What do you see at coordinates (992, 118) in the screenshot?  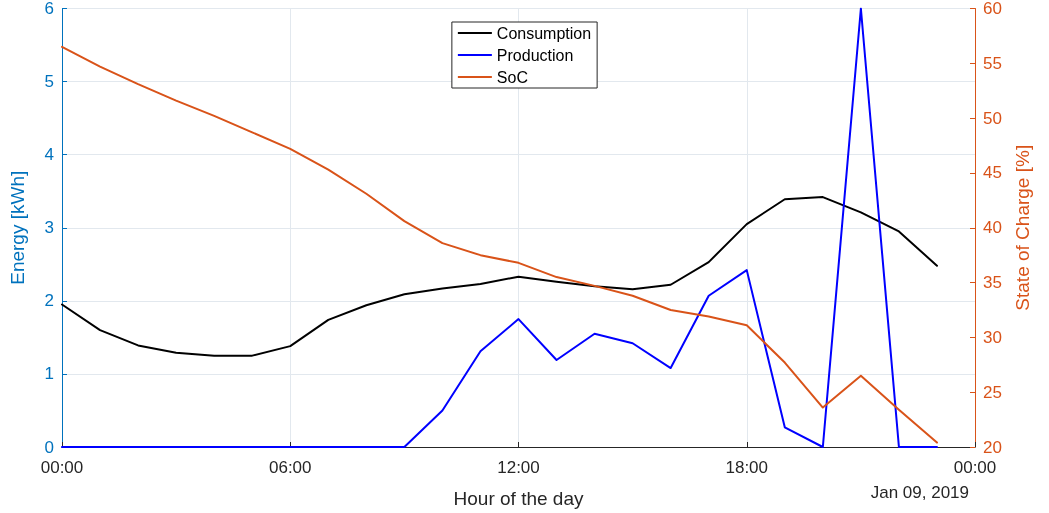 I see `y2-tick-label: 50` at bounding box center [992, 118].